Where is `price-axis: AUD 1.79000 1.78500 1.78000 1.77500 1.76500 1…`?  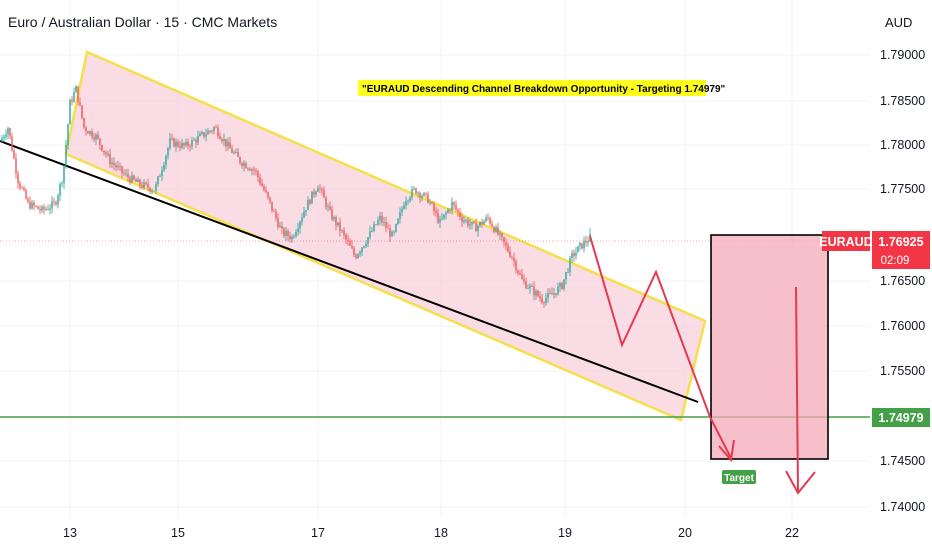 price-axis: AUD 1.79000 1.78500 1.78000 1.77500 1.76500 1… is located at coordinates (901, 275).